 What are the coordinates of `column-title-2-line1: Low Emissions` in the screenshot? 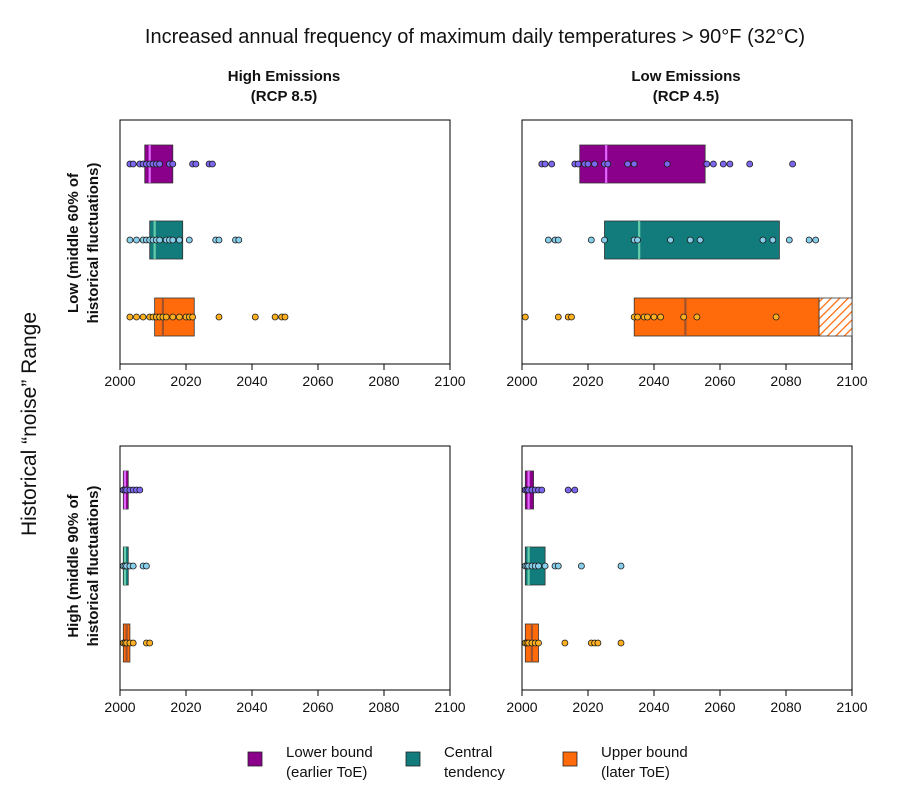 It's located at (685, 76).